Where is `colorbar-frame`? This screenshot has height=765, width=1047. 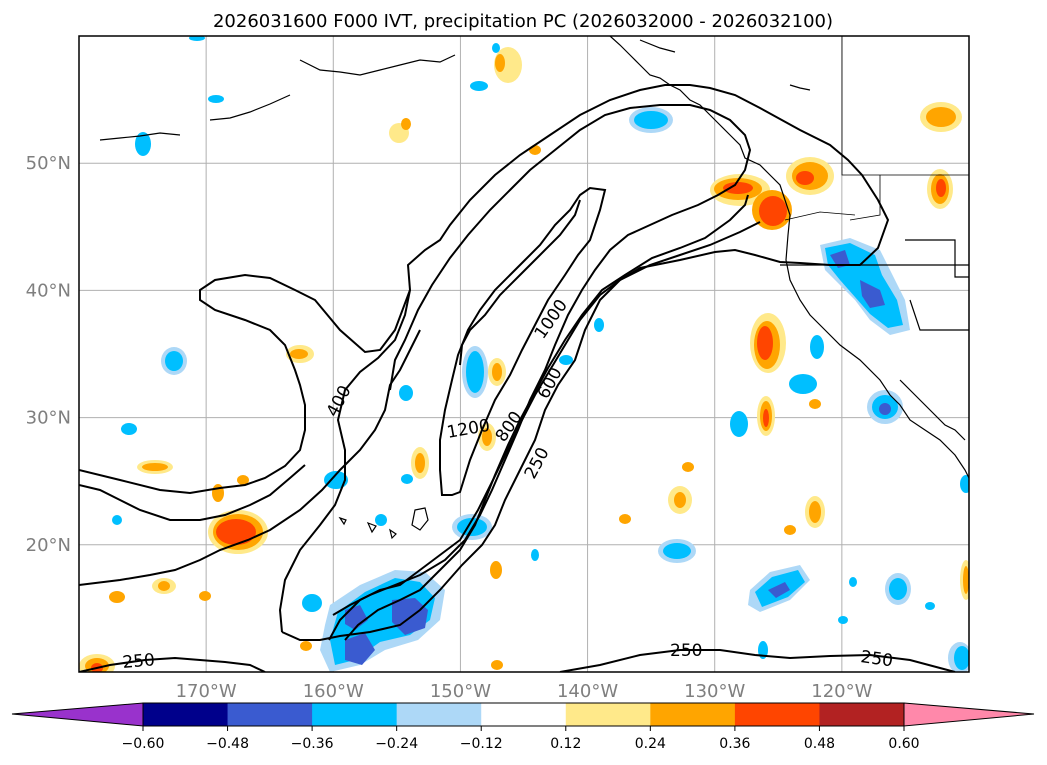
colorbar-frame is located at coordinates (523, 714).